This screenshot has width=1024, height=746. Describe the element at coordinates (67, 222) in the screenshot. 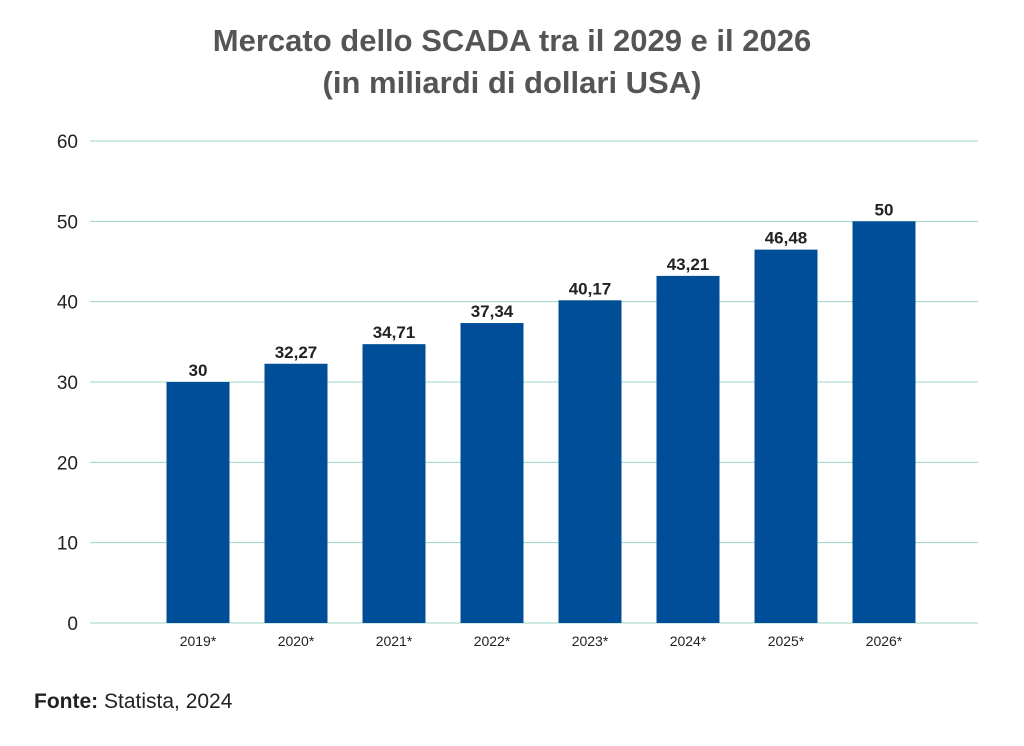

I see `y-tick-label: 50` at that location.